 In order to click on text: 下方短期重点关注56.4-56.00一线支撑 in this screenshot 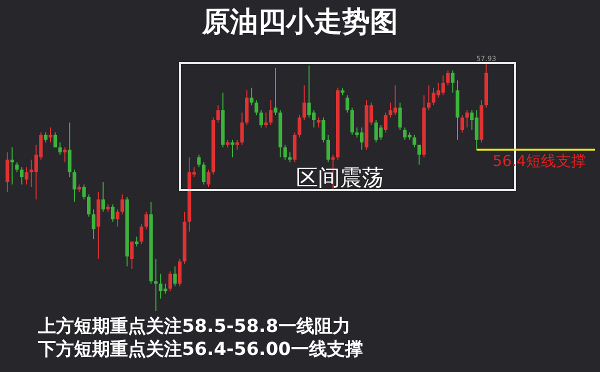, I will do `click(200, 349)`.